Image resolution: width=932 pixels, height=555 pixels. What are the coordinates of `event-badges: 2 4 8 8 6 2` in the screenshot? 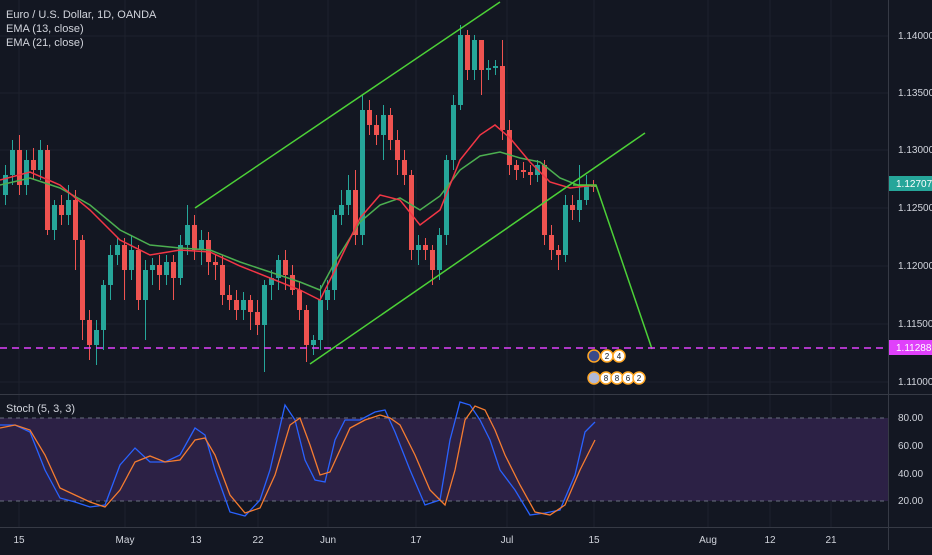 It's located at (616, 367).